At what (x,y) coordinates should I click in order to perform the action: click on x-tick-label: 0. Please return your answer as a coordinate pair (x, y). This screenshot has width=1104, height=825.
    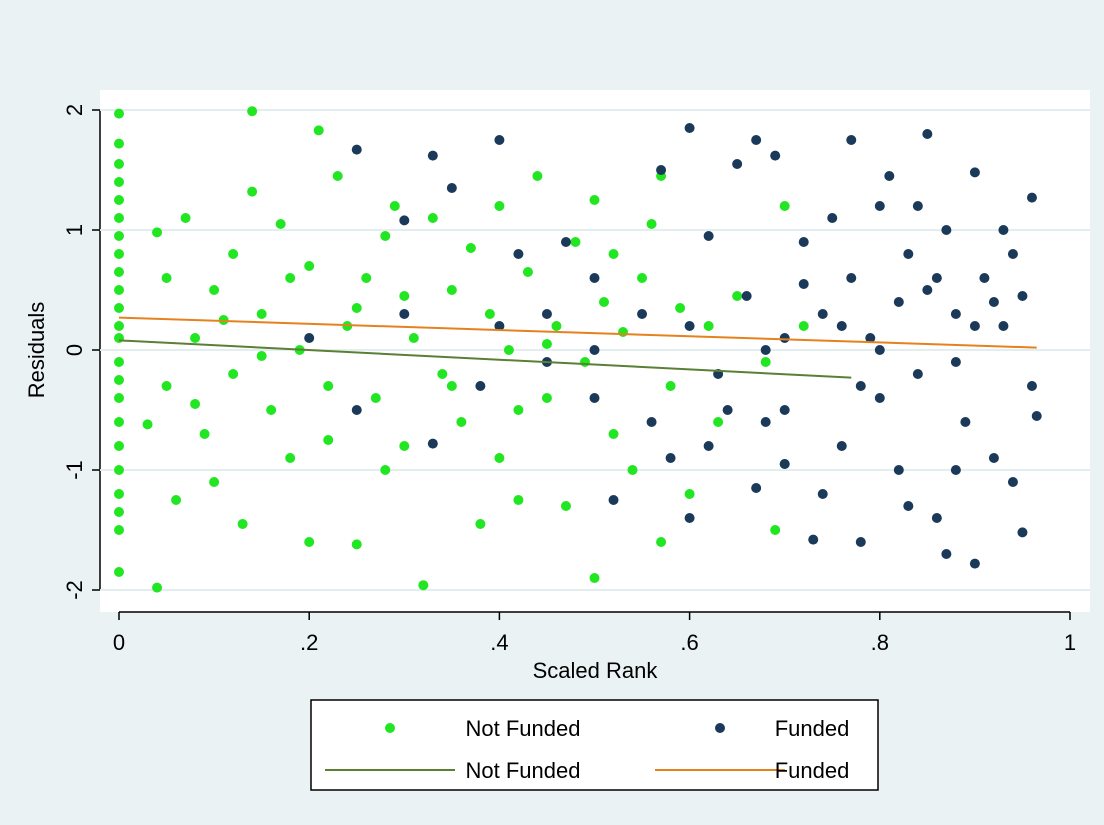
    Looking at the image, I should click on (119, 642).